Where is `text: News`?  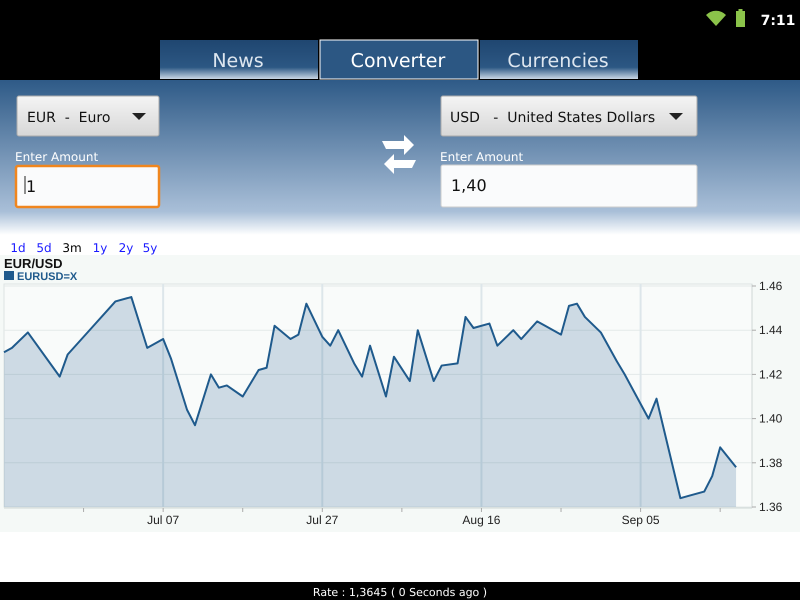 text: News is located at coordinates (238, 61).